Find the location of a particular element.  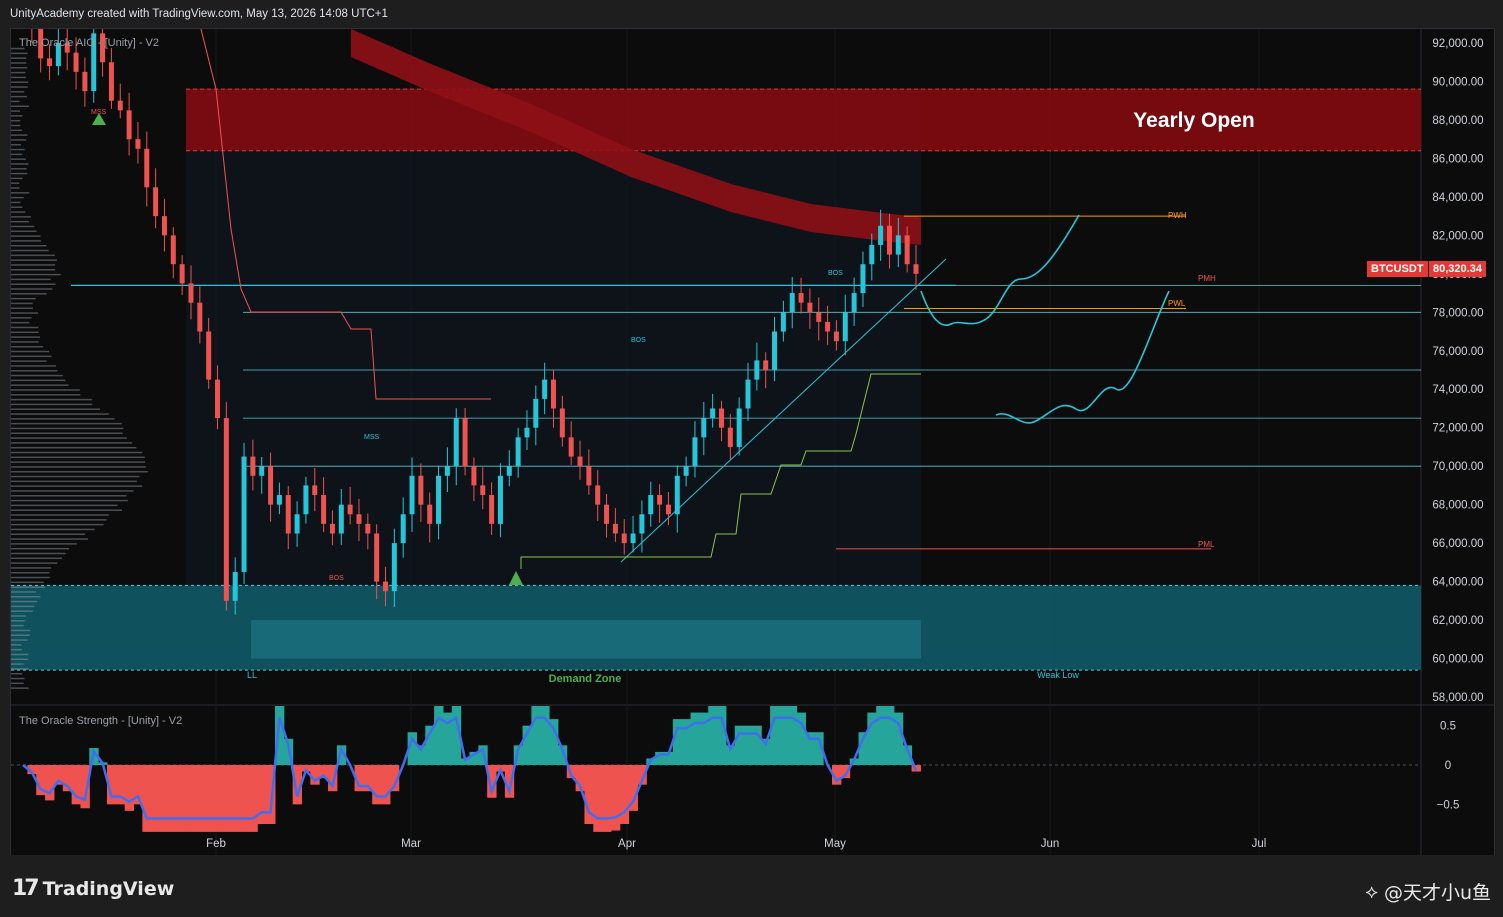

demand-zone-label: Demand Zone is located at coordinates (585, 679).